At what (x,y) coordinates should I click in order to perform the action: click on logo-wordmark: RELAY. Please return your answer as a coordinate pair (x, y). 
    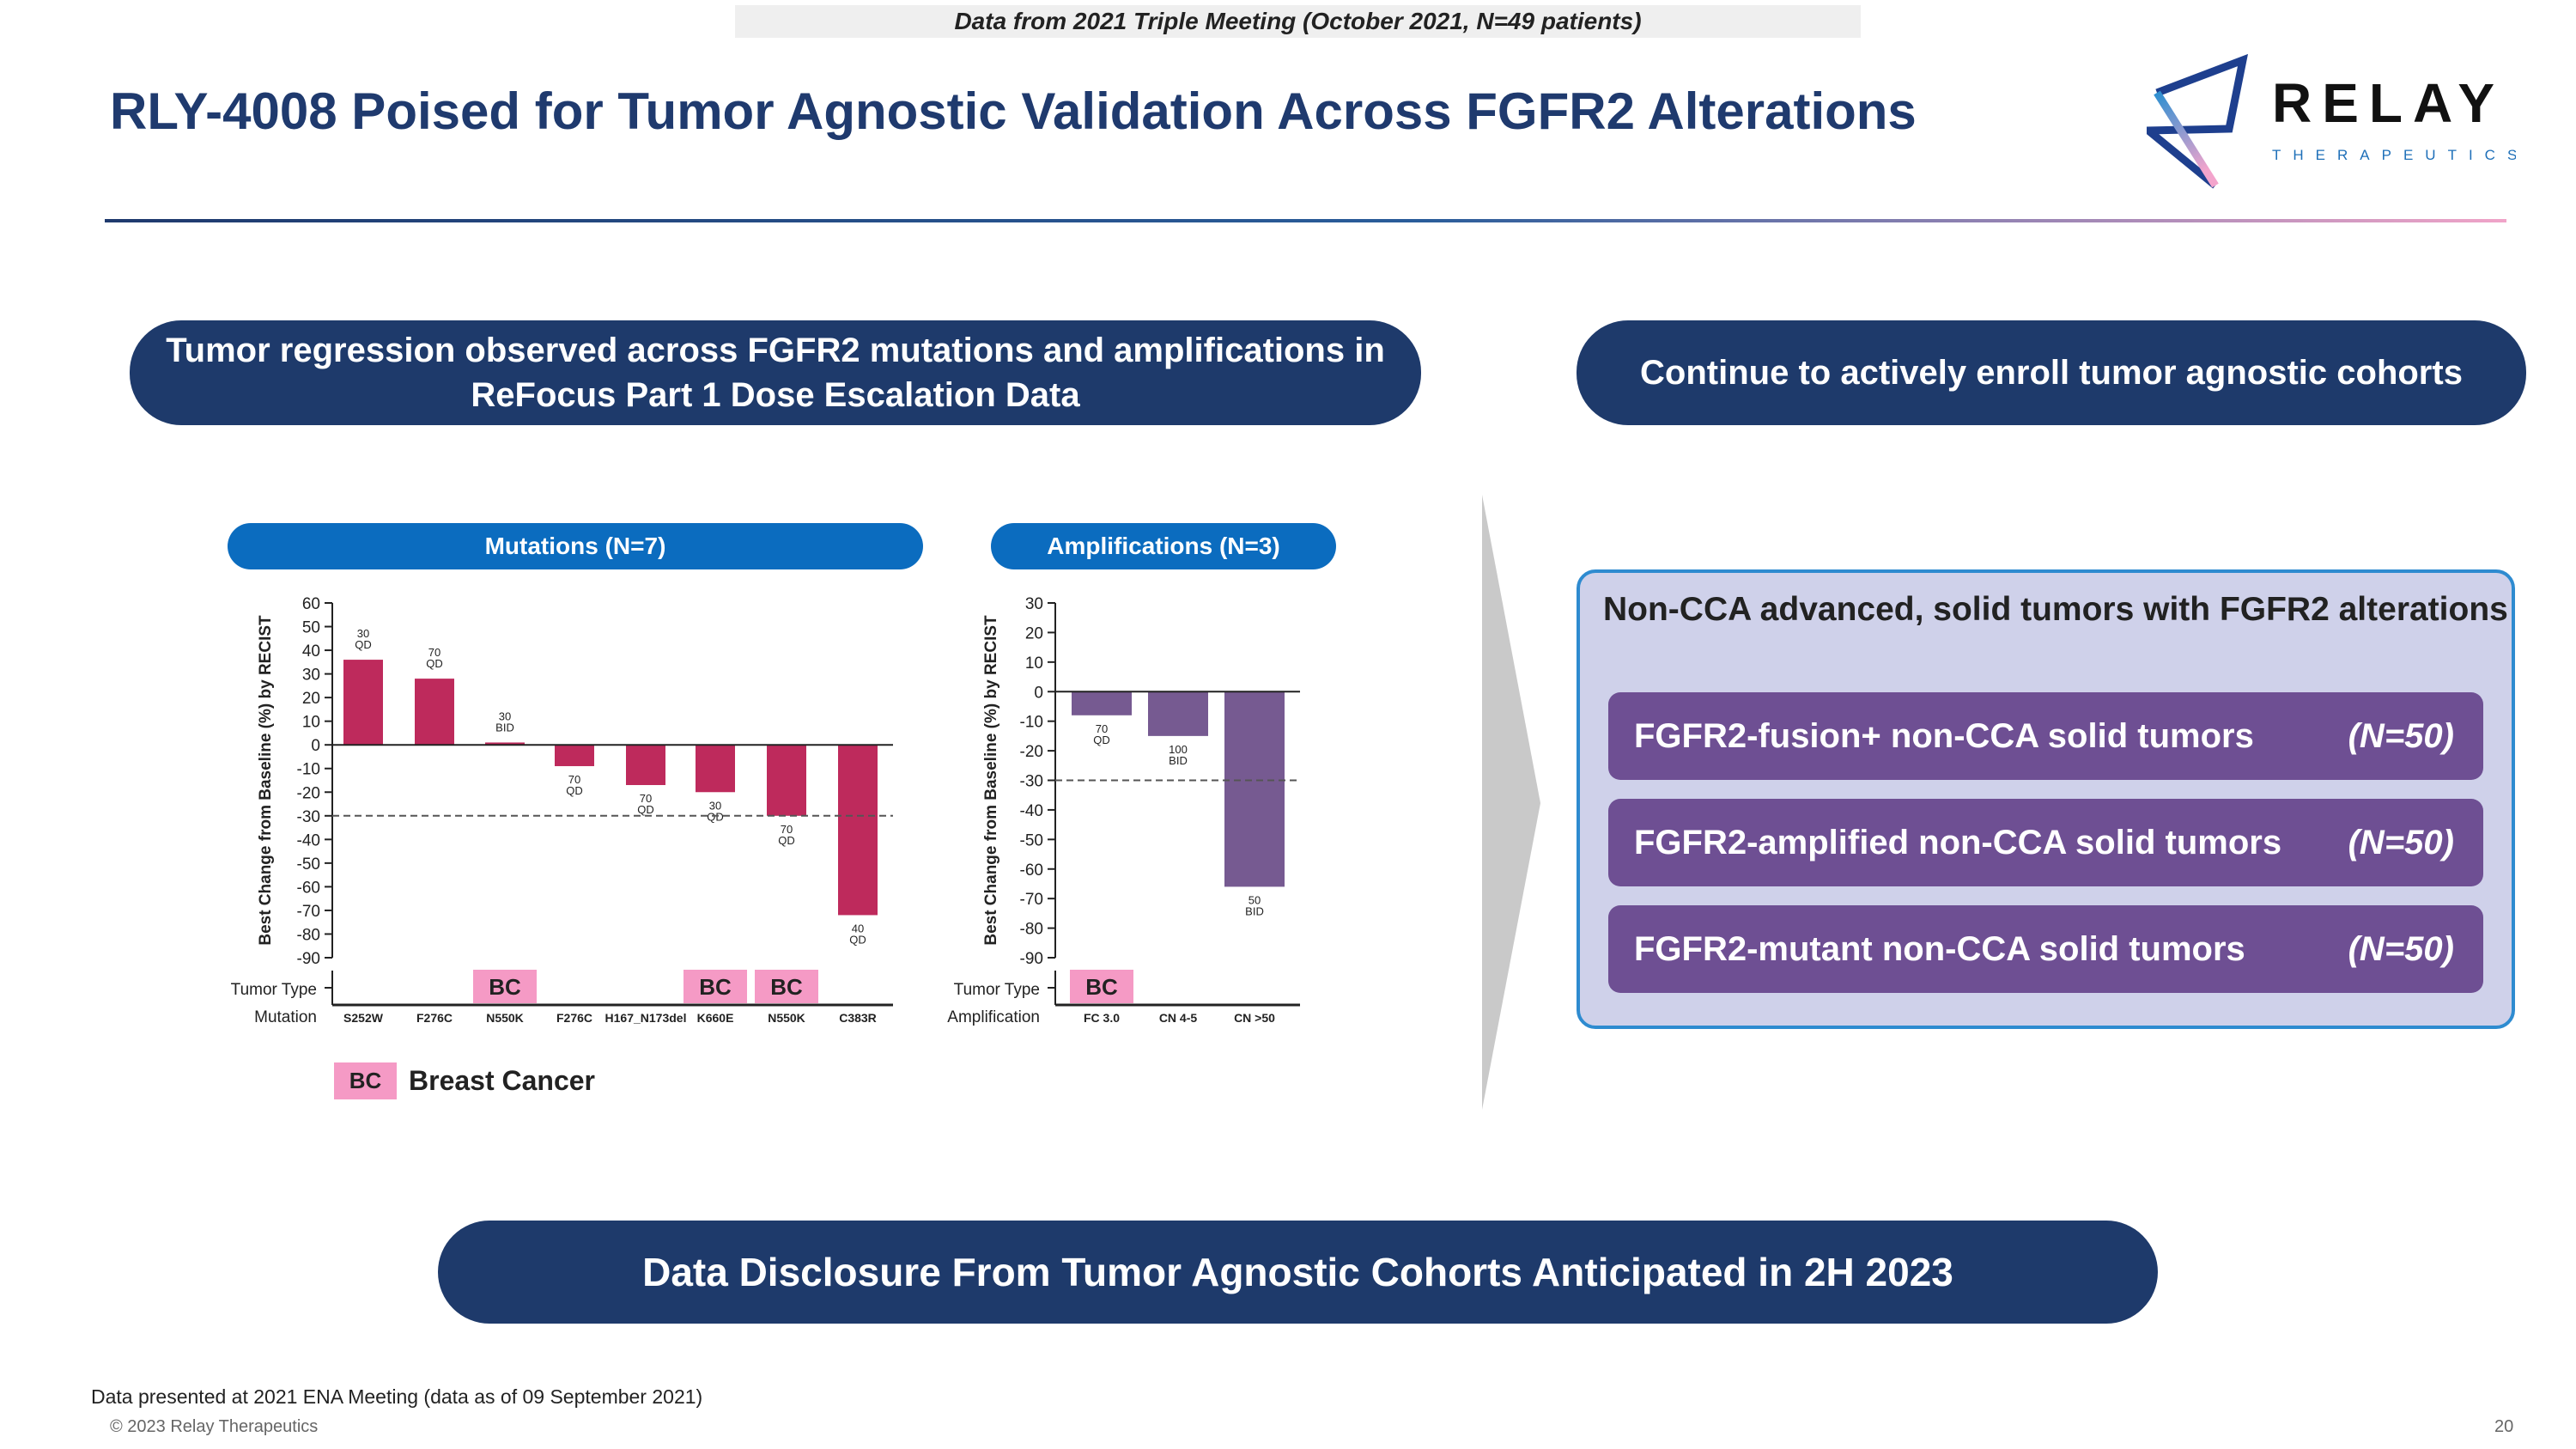
    Looking at the image, I should click on (2389, 103).